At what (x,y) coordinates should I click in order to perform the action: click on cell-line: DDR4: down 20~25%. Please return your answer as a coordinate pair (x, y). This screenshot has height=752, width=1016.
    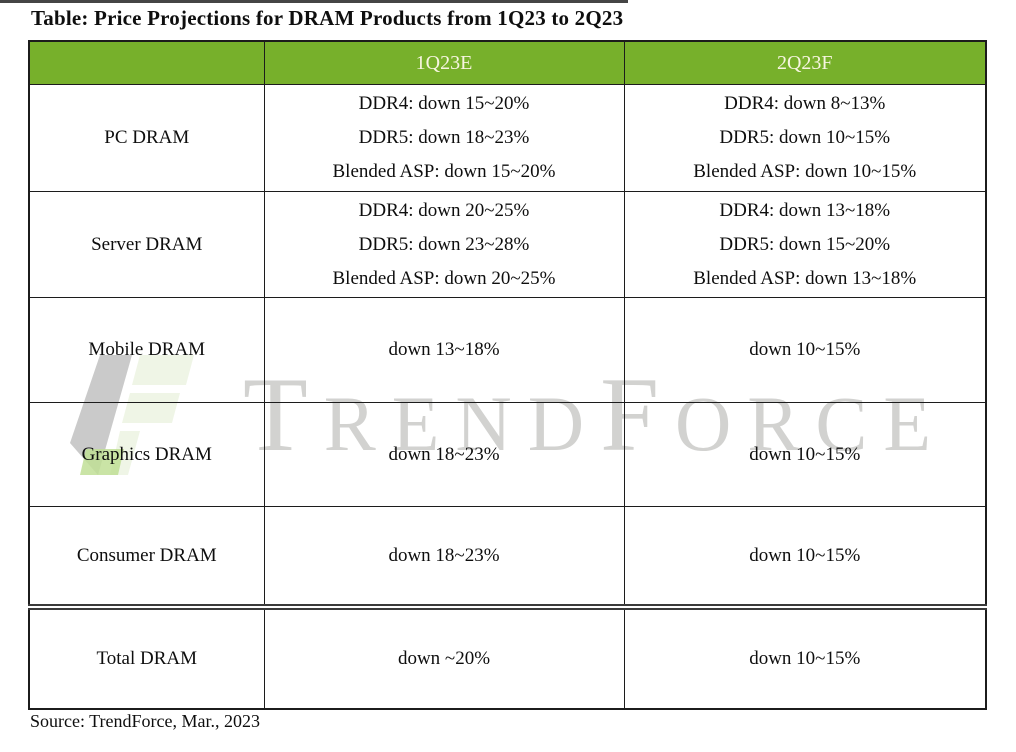
    Looking at the image, I should click on (444, 210).